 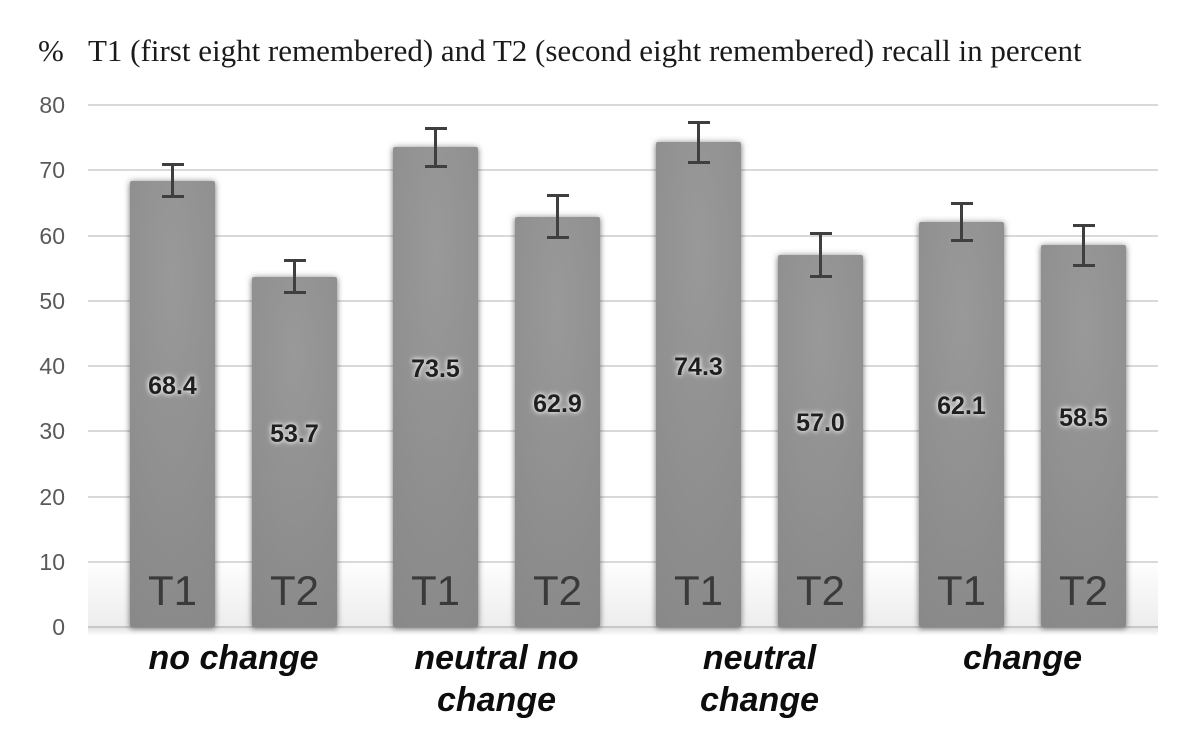 I want to click on category-label-neutral-change: neutral change, so click(x=760, y=679).